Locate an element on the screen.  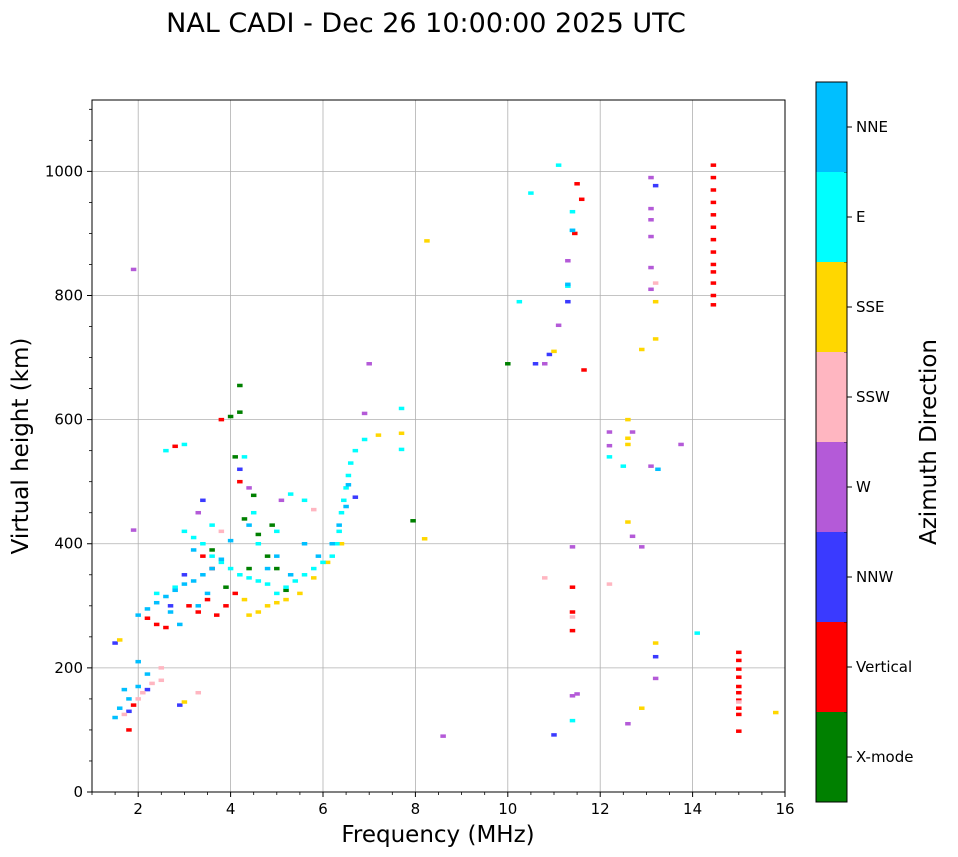
colorbar-frame is located at coordinates (831, 442).